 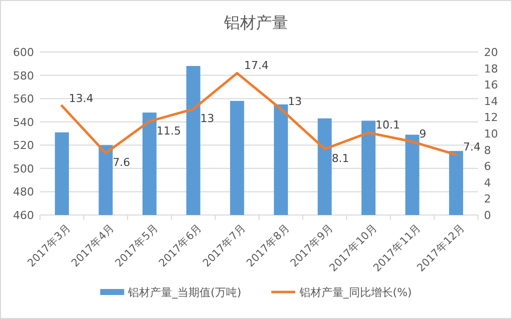 I want to click on y-tick-label: 520, so click(x=23, y=145).